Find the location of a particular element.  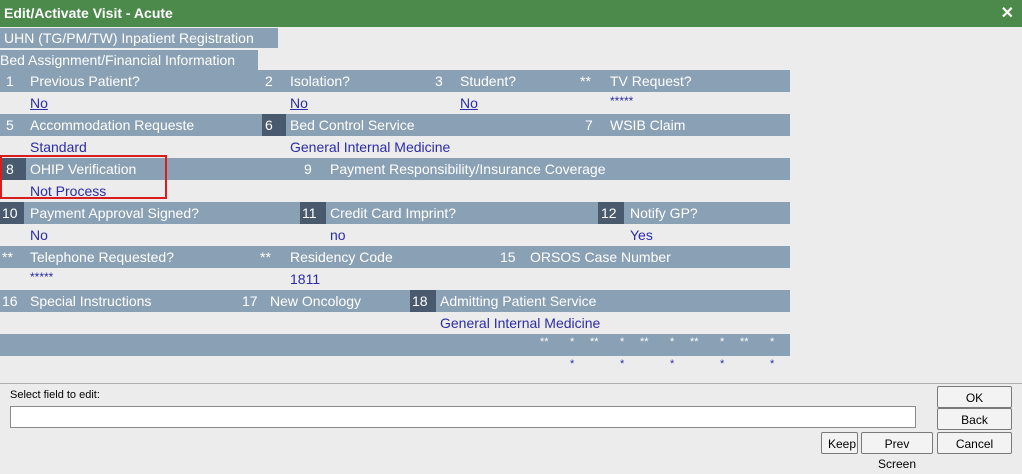

field-6-number-box is located at coordinates (274, 125).